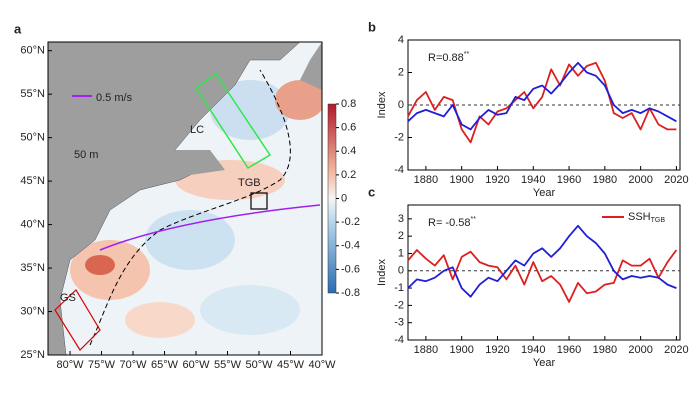 The height and width of the screenshot is (400, 700). I want to click on colorbar-tick-label: 0.8, so click(348, 104).